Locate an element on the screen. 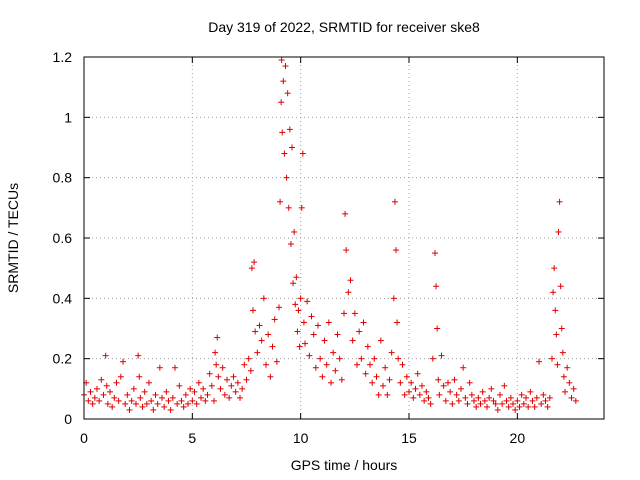 This screenshot has height=480, width=640. y-tick-label: 0.6 is located at coordinates (63, 238).